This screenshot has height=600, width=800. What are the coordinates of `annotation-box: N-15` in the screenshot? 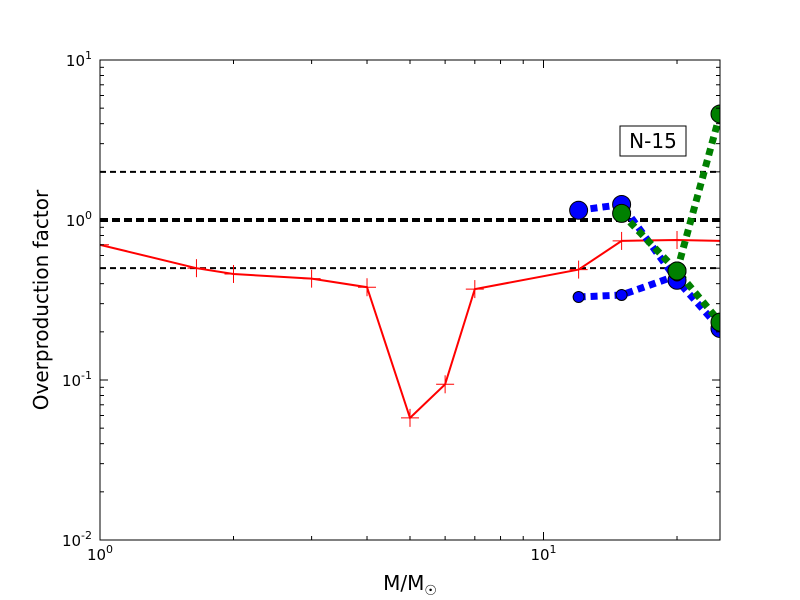 It's located at (653, 141).